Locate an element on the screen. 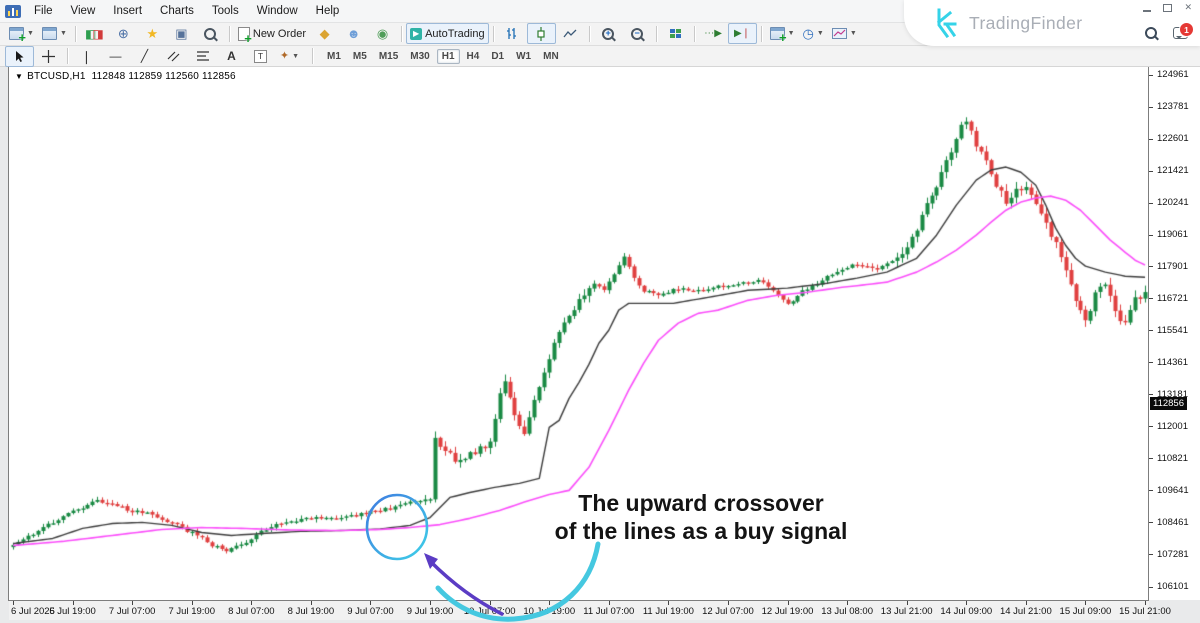  data-window-button: ⊕ is located at coordinates (123, 33).